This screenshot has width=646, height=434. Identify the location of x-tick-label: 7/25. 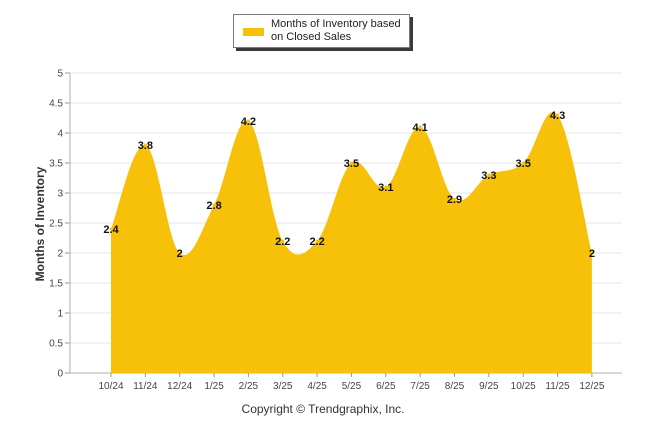
(420, 386).